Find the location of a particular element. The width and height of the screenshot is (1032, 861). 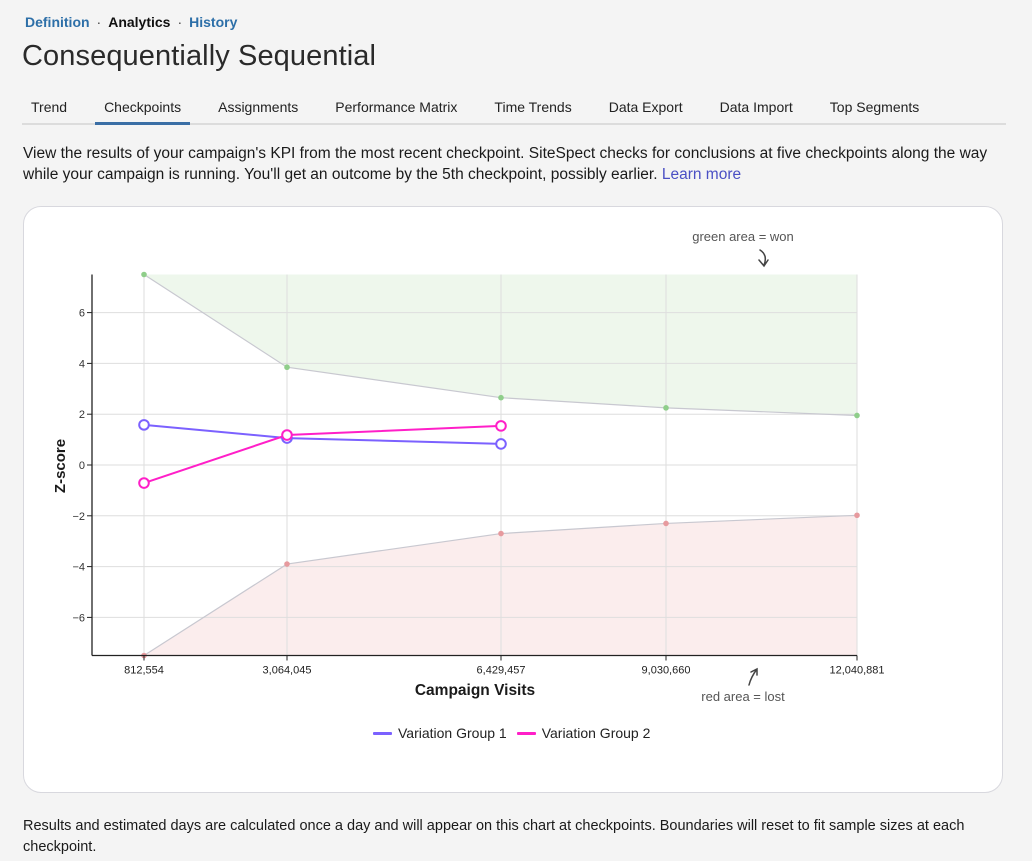

legend-variation-group-1: Variation Group 1 is located at coordinates (440, 733).